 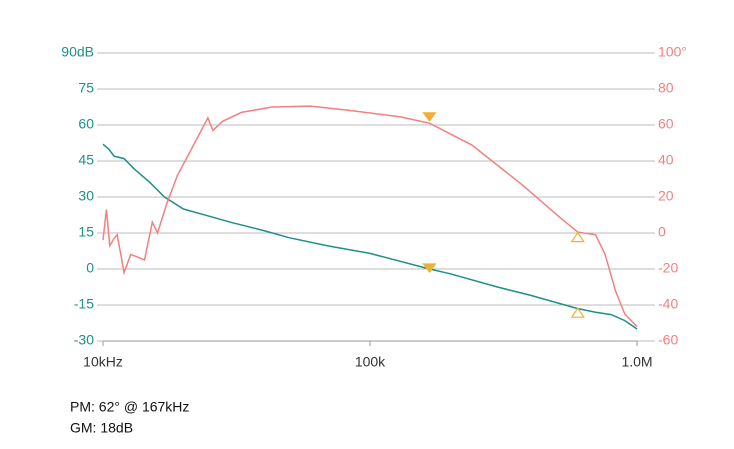 What do you see at coordinates (86, 160) in the screenshot?
I see `y-tick-label: 45` at bounding box center [86, 160].